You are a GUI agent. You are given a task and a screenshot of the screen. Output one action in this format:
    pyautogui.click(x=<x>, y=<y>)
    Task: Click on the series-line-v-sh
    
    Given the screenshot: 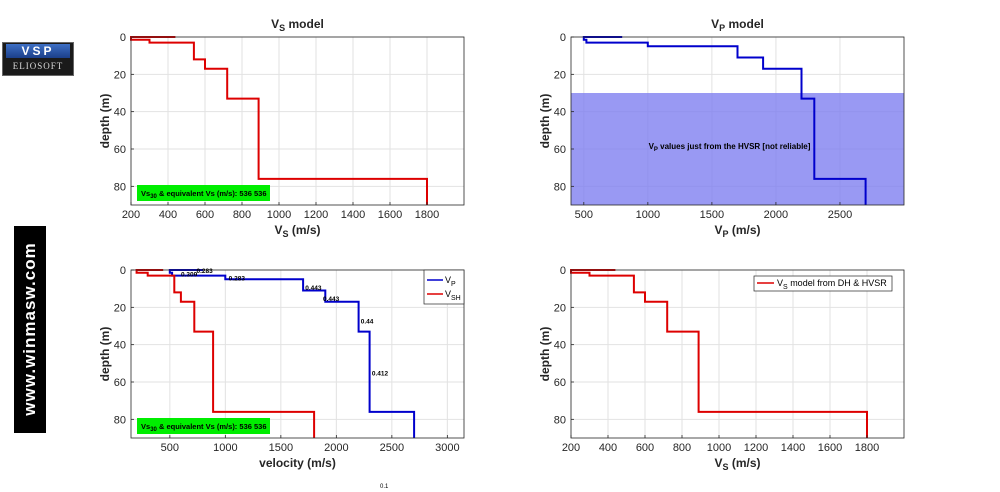 What is the action you would take?
    pyautogui.click(x=225, y=353)
    